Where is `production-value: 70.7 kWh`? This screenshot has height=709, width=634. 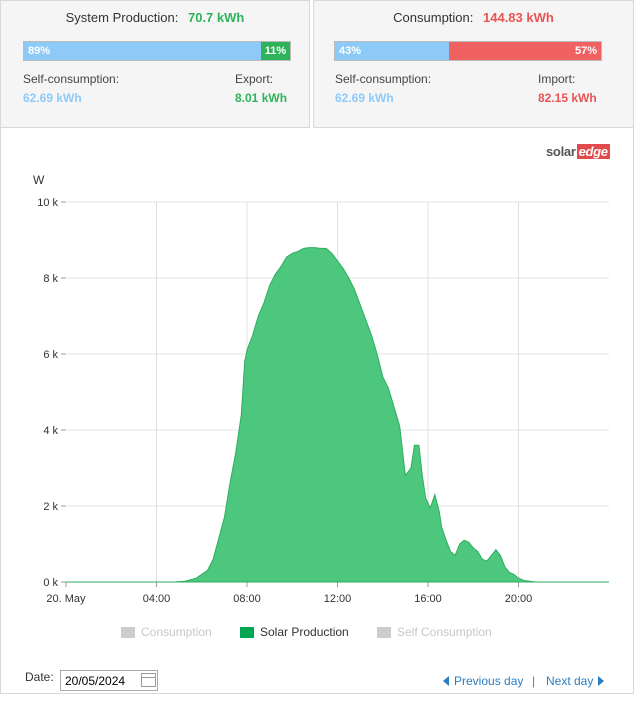 production-value: 70.7 kWh is located at coordinates (216, 17).